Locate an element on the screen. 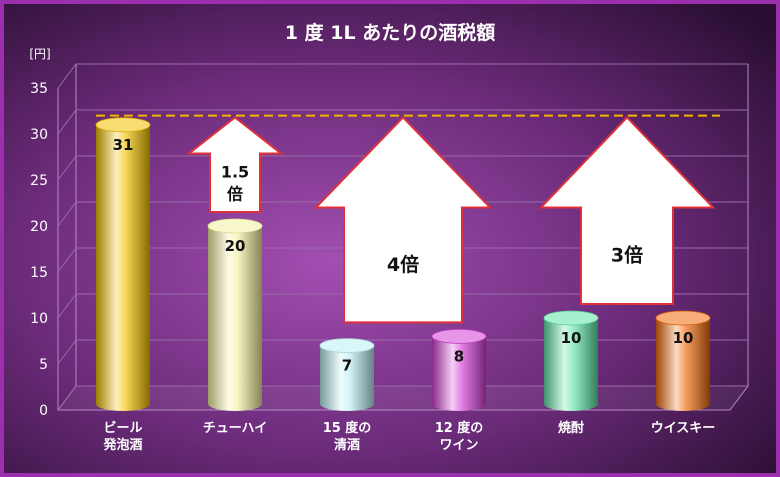  arrow-label: 1.5 is located at coordinates (235, 172).